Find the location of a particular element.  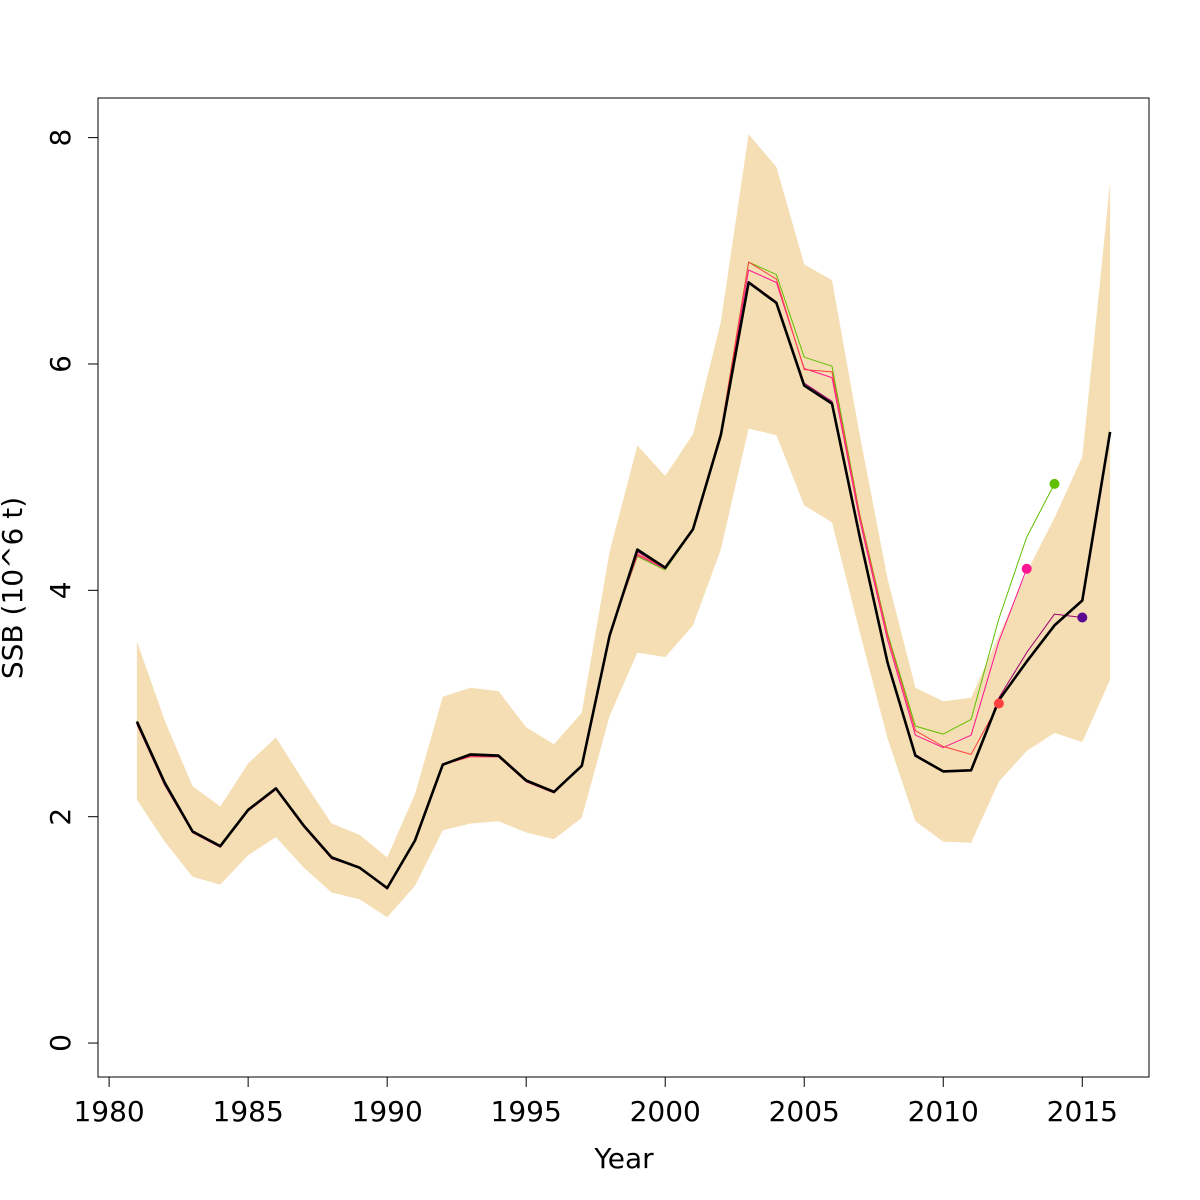

y-tick-label-8: 8 is located at coordinates (60, 138).